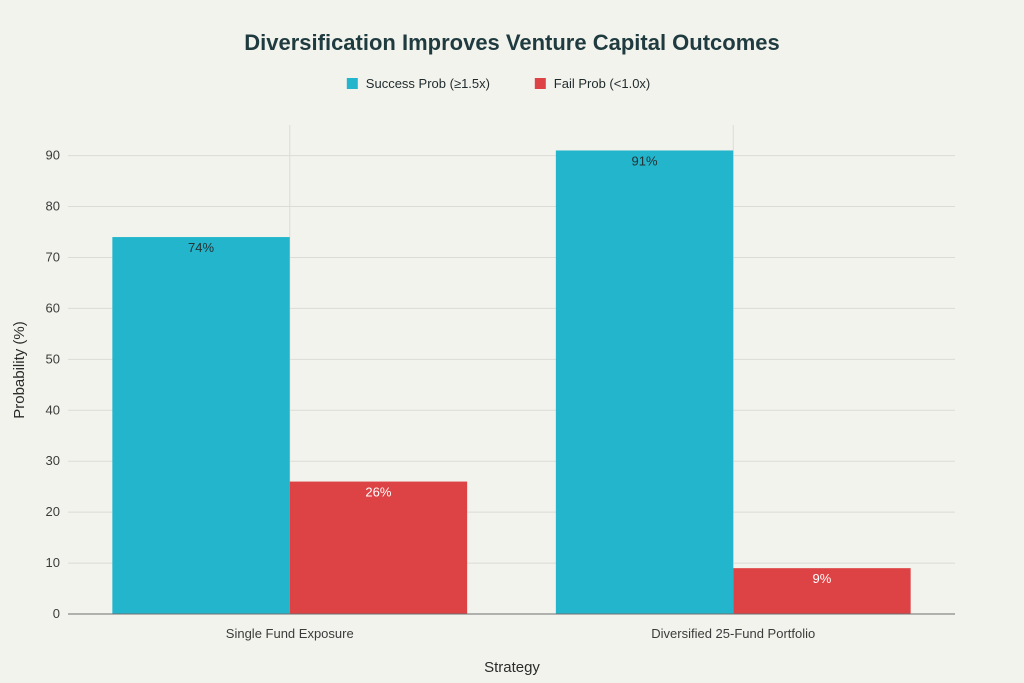 The height and width of the screenshot is (683, 1024). What do you see at coordinates (53, 307) in the screenshot?
I see `y-tick-label: 60` at bounding box center [53, 307].